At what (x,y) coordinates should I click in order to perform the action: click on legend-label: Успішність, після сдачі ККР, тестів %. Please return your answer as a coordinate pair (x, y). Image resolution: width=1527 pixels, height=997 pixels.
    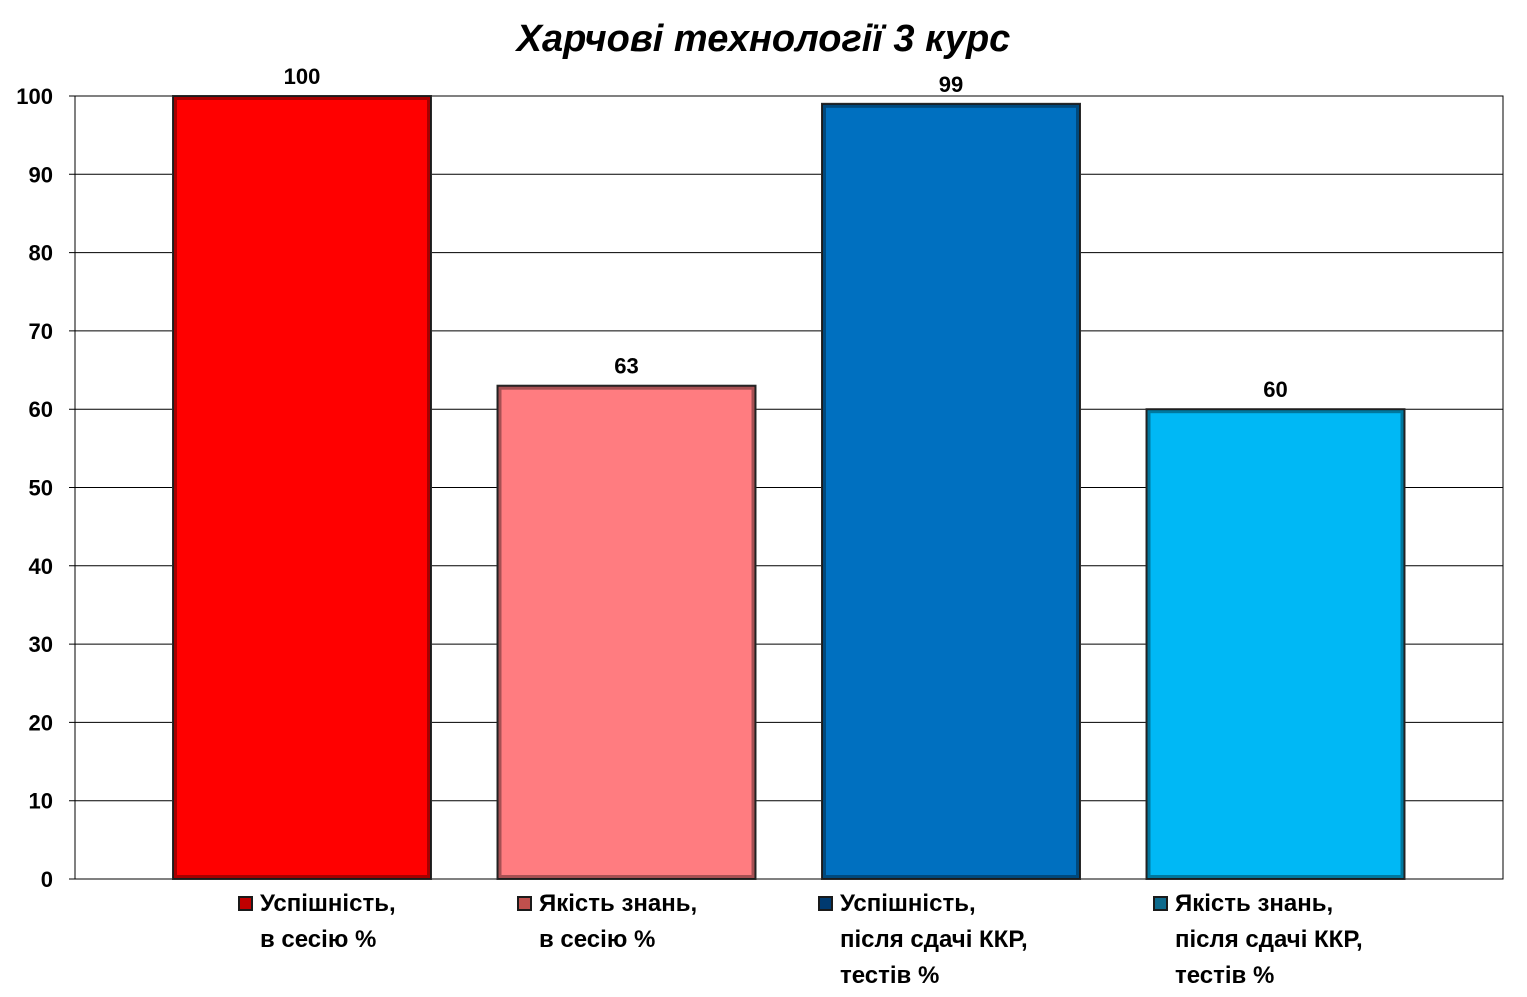
    Looking at the image, I should click on (934, 940).